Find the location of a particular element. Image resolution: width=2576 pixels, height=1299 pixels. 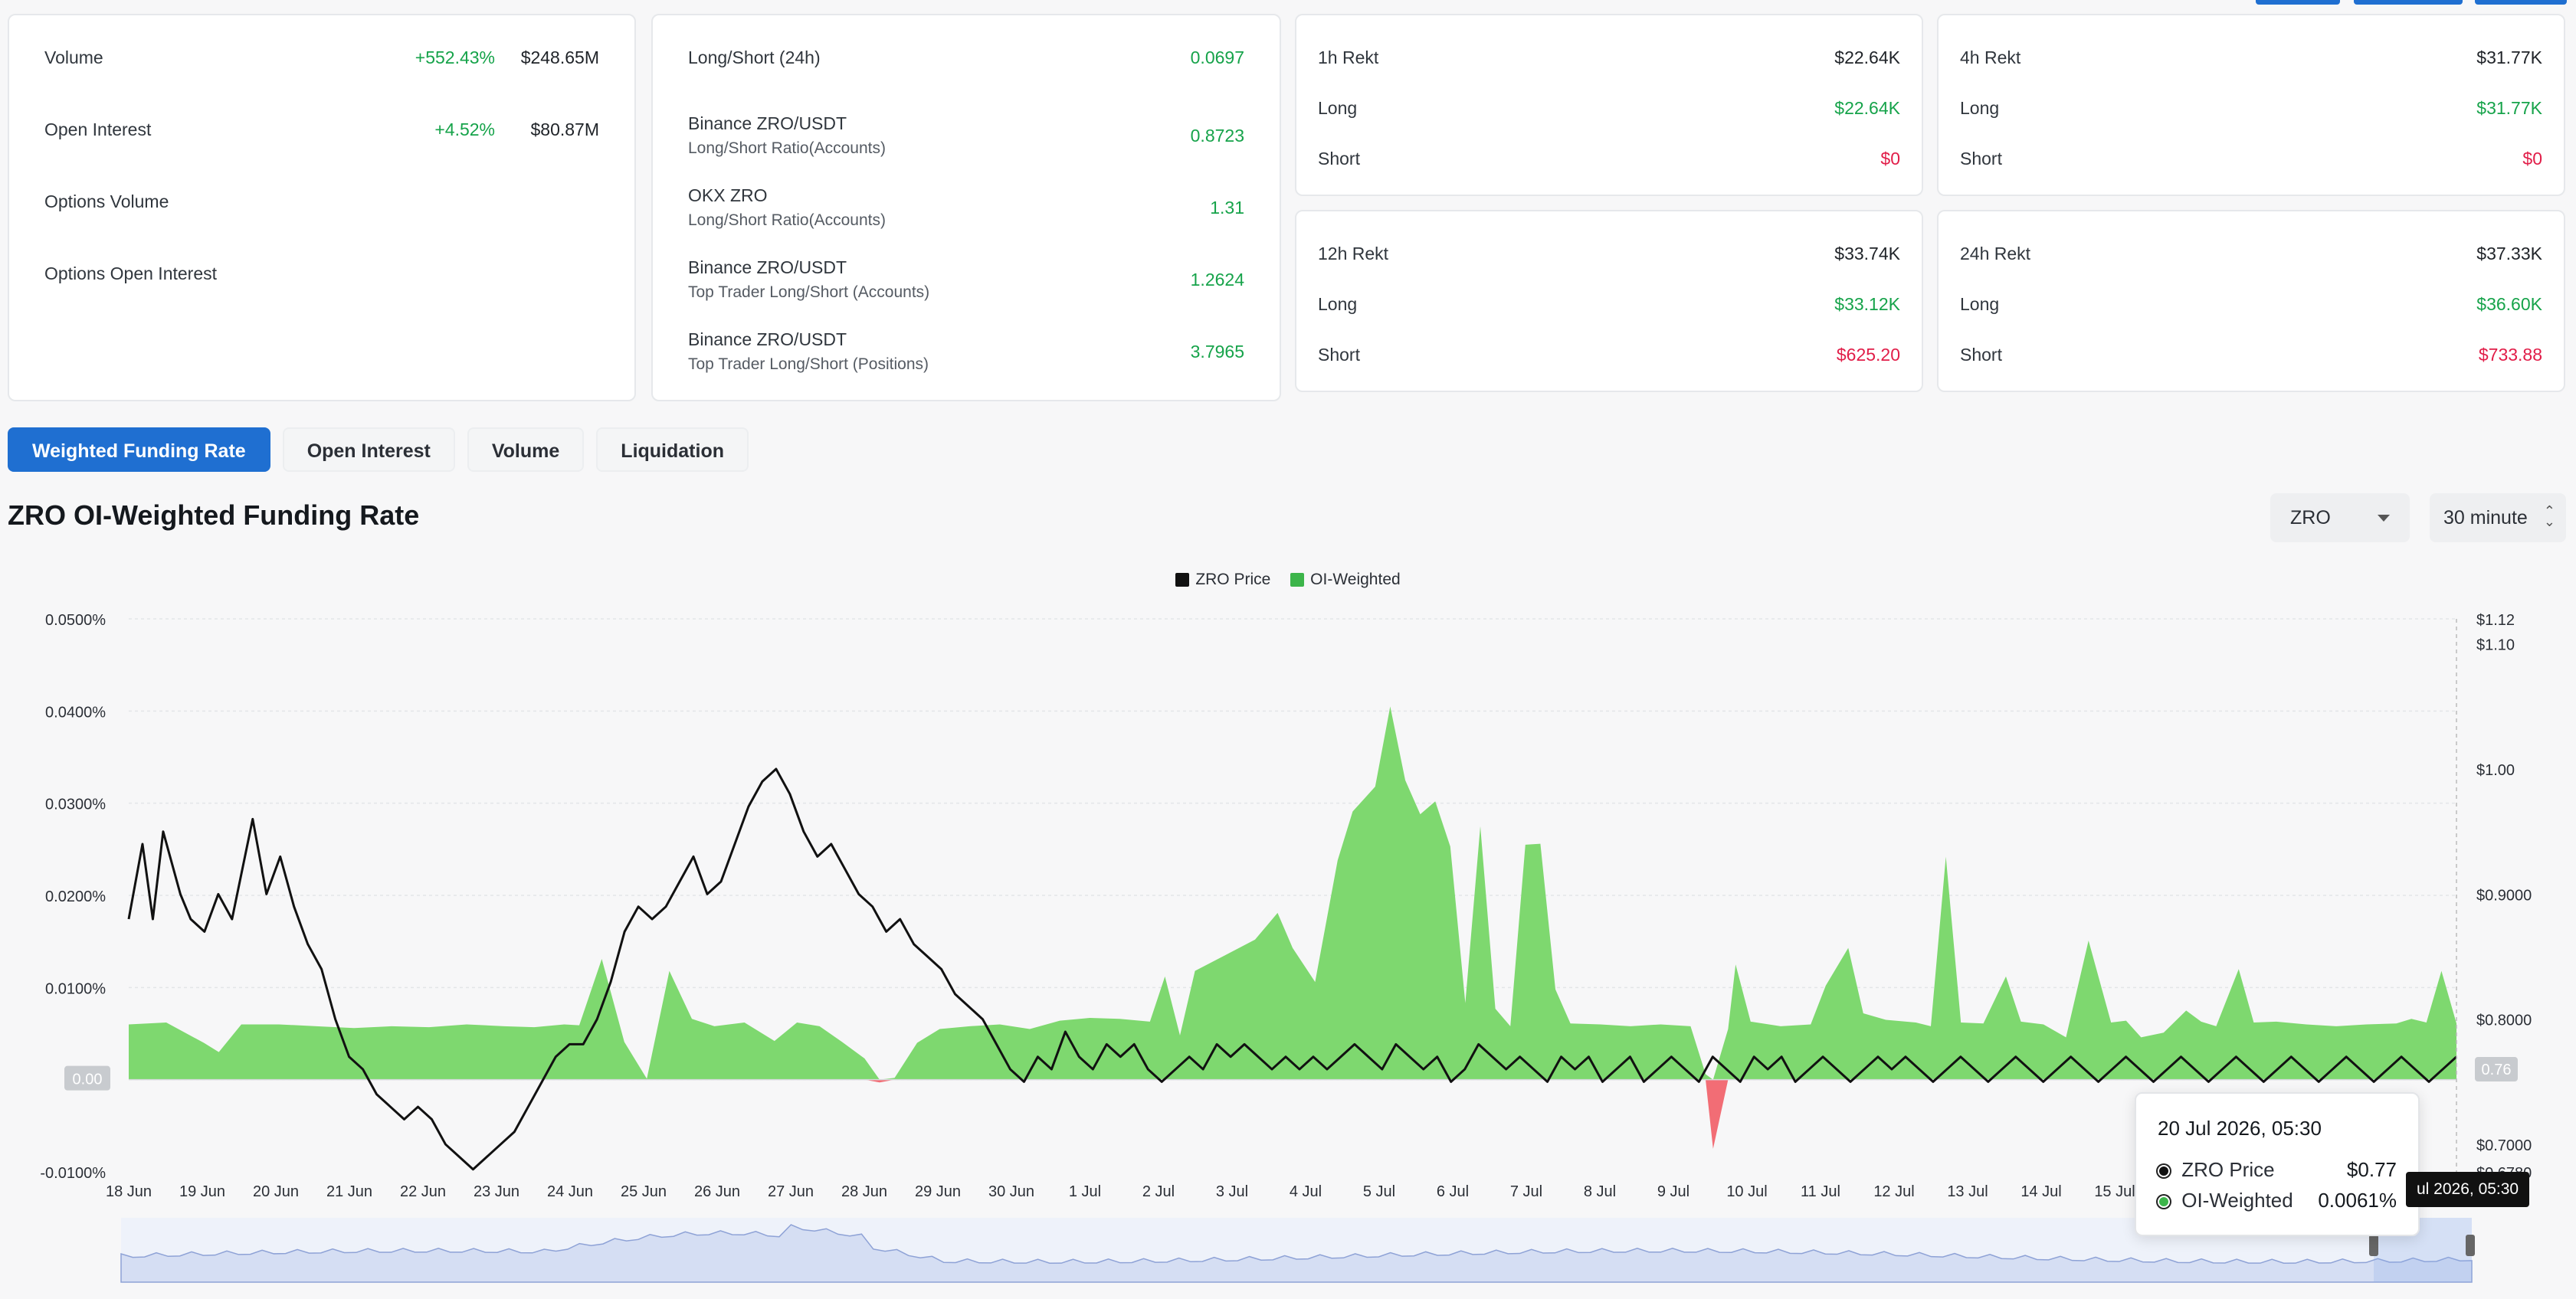

row-label: Options Open Interest is located at coordinates (131, 273).